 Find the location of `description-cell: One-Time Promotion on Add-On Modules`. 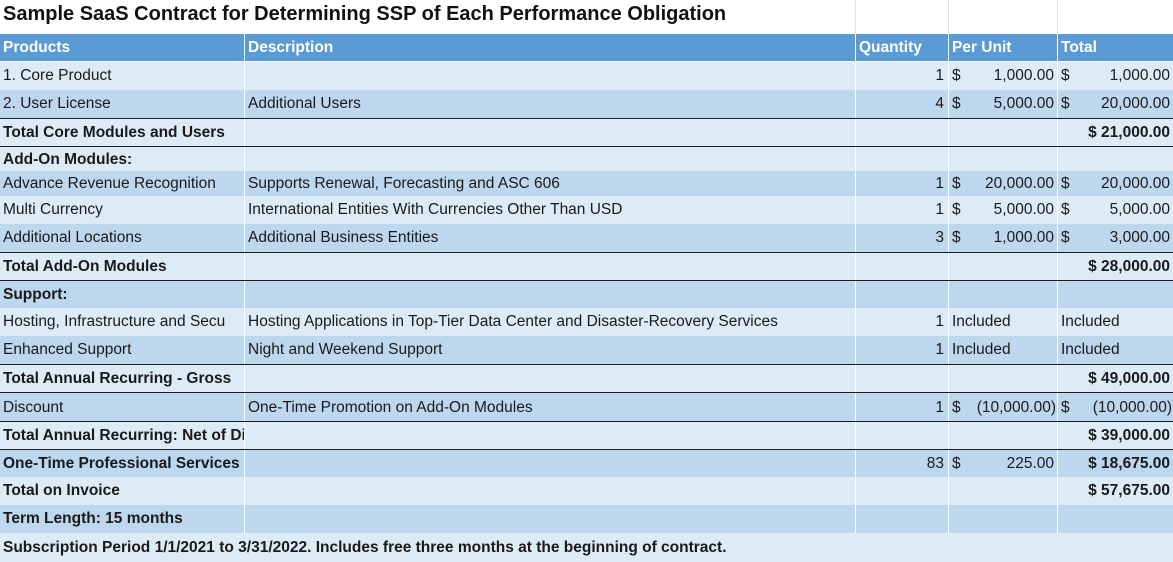

description-cell: One-Time Promotion on Add-On Modules is located at coordinates (550, 407).